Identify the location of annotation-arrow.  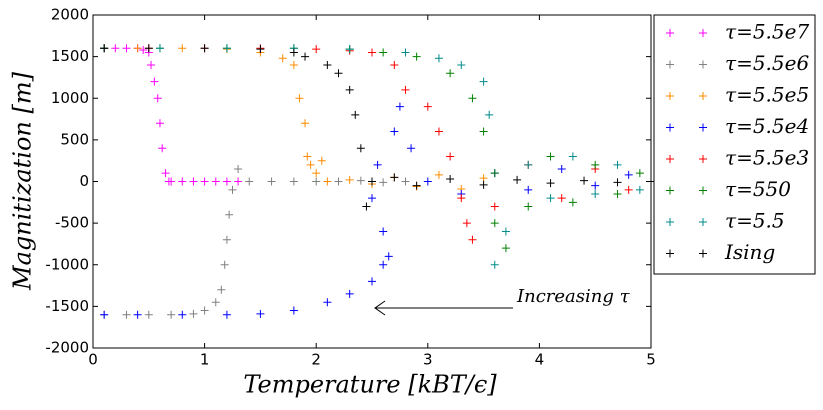
(443, 308).